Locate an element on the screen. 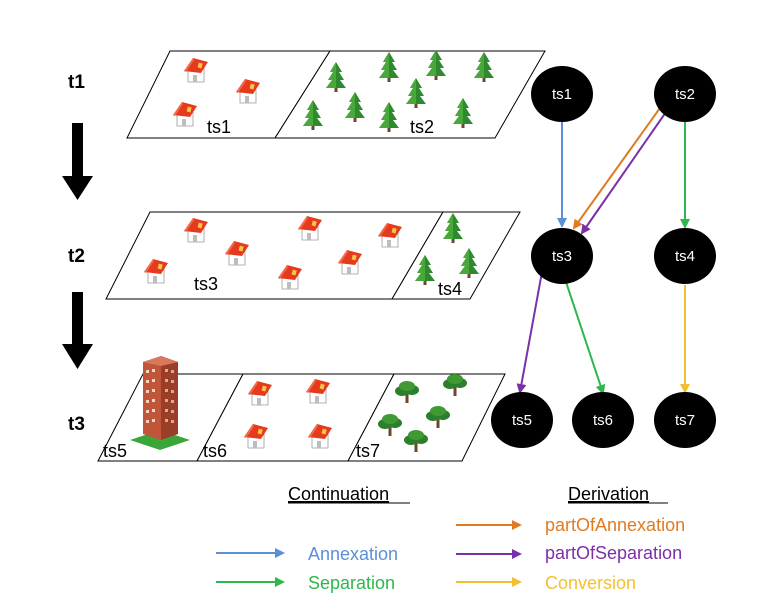 The height and width of the screenshot is (616, 777). legend-continuation-title: Continuation is located at coordinates (338, 494).